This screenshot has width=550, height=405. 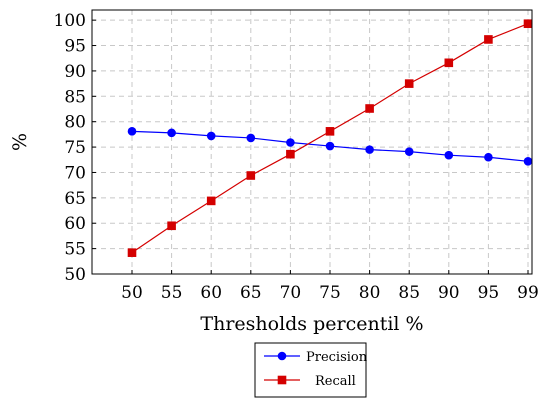 I want to click on y-tick-label: 100, so click(x=70, y=21).